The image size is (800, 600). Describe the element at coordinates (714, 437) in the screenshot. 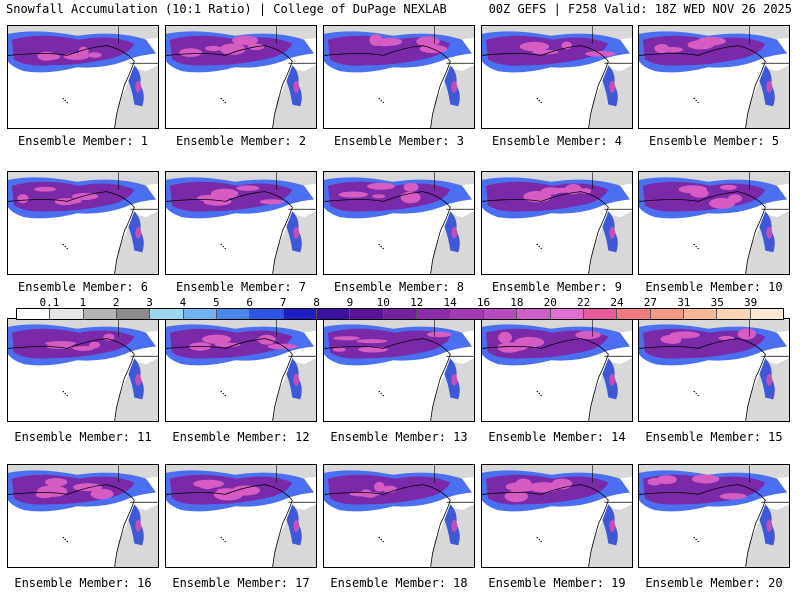

I see `ensemble-member-label: Ensemble Member: 15` at that location.